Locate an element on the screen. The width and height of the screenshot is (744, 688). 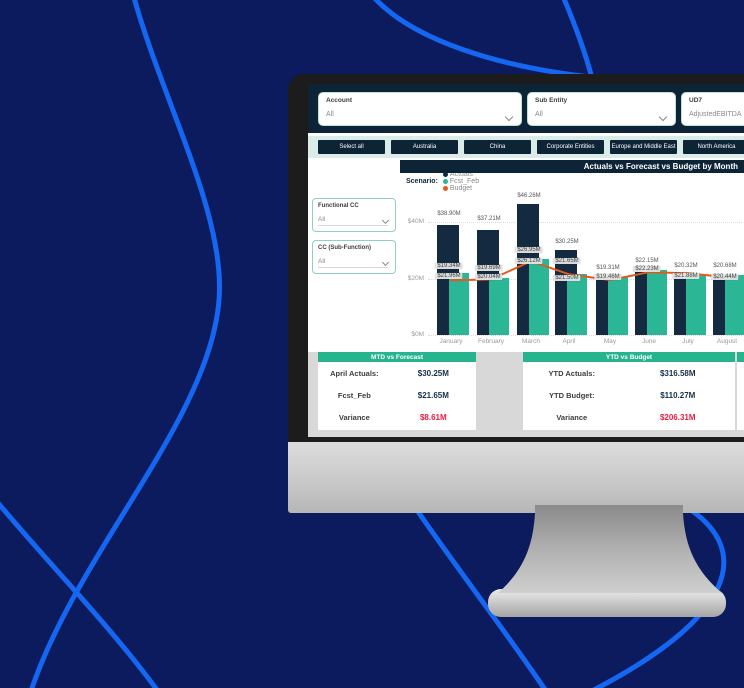
side-filter-panel: Functional CC All CC (Sub-Function) All is located at coordinates (354, 260).